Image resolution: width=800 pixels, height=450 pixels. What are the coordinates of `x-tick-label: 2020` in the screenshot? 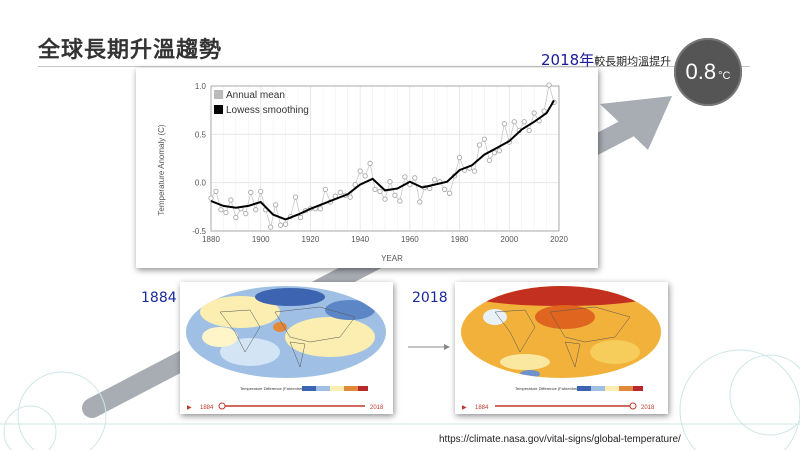 It's located at (559, 239).